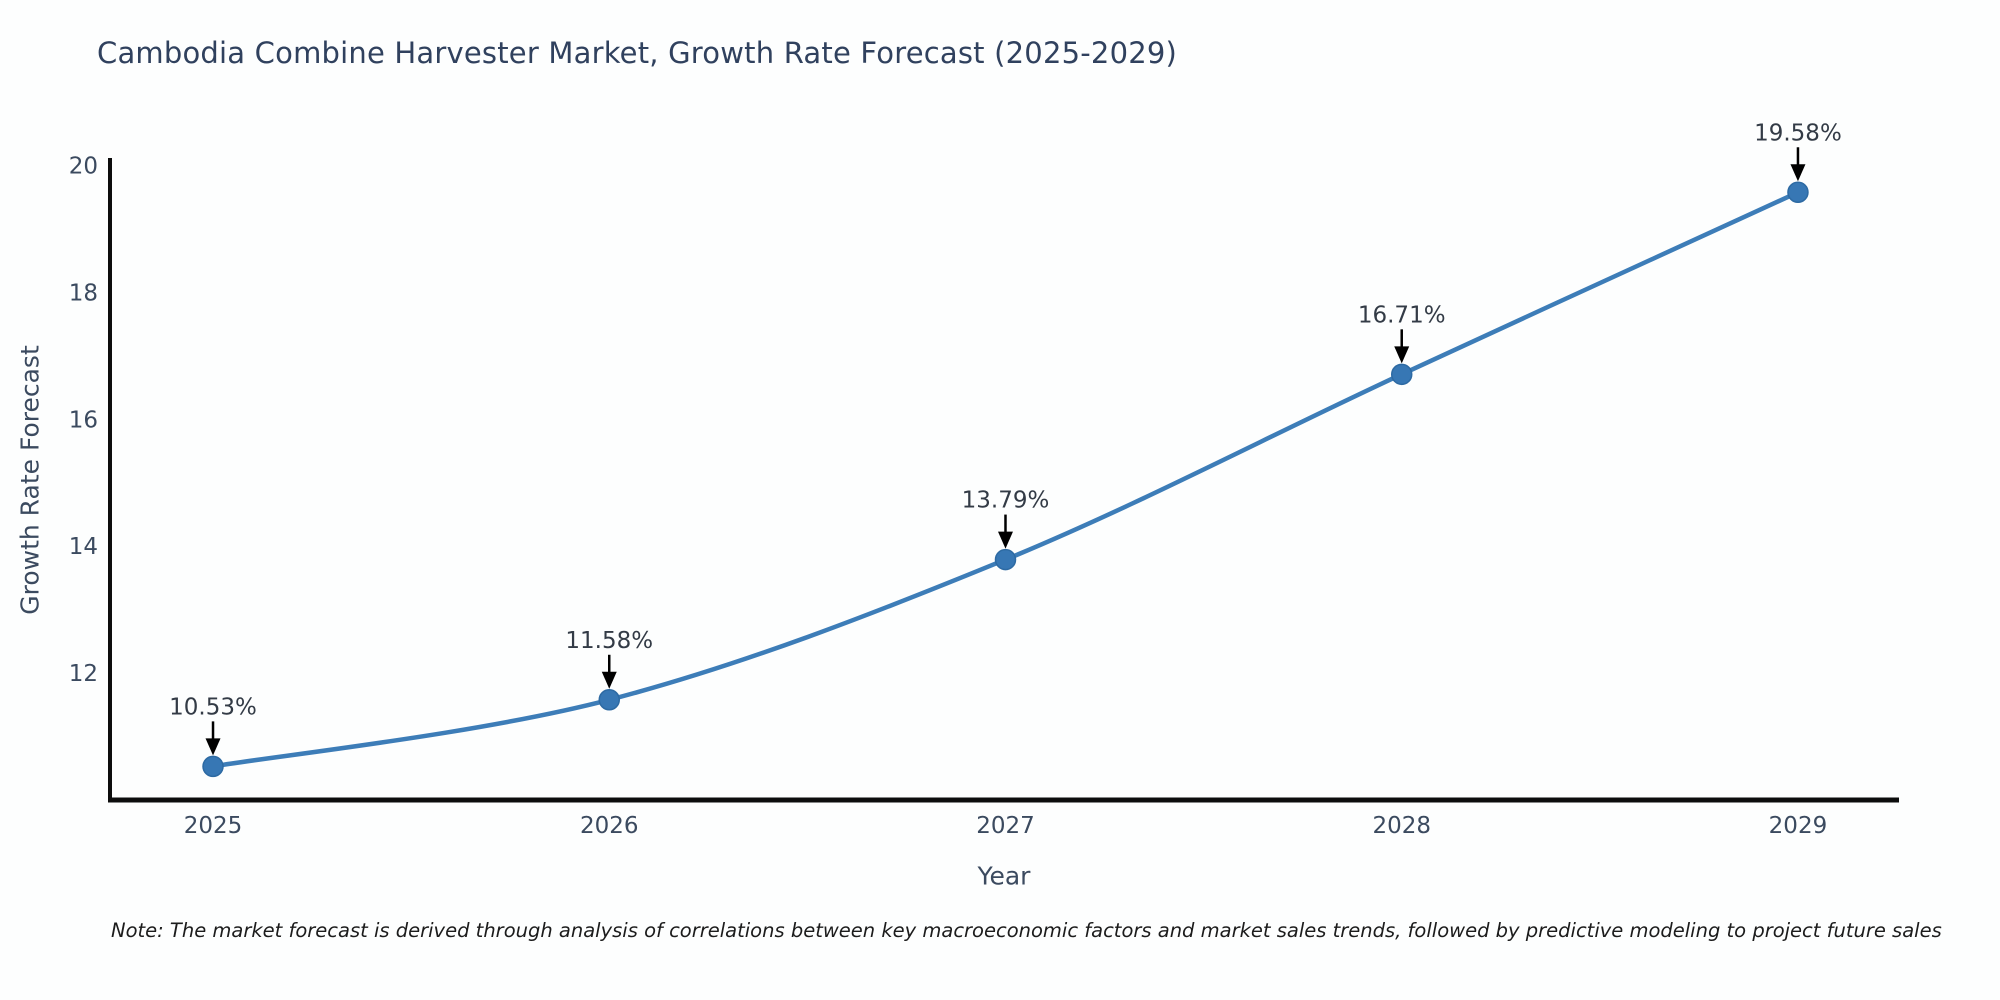 This screenshot has width=2000, height=1000. Describe the element at coordinates (1402, 315) in the screenshot. I see `point-annotation-2028: 16.71%` at that location.